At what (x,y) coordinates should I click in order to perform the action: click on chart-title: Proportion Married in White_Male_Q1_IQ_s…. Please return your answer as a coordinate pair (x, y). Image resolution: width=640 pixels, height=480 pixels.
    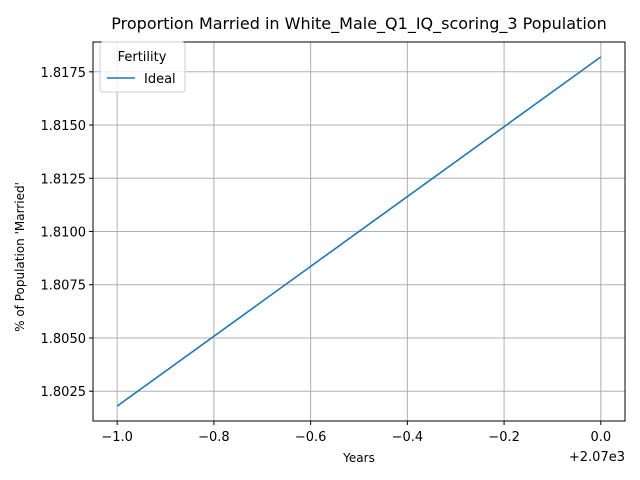
    Looking at the image, I should click on (358, 24).